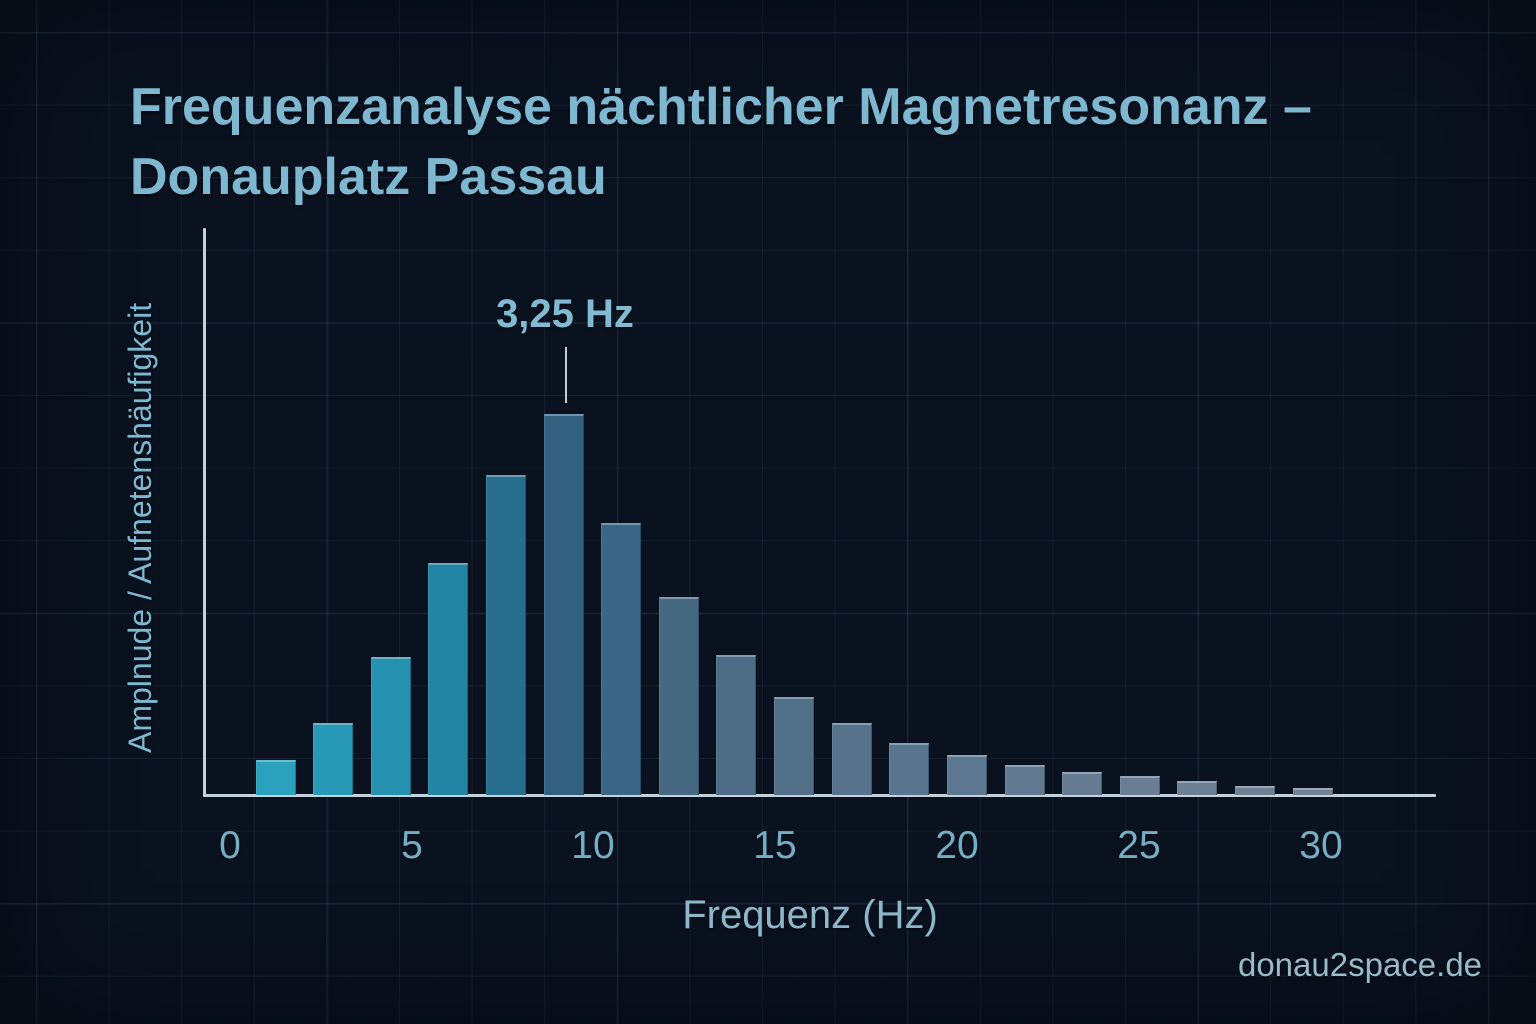 This screenshot has height=1024, width=1536. I want to click on x-tick-label: 10, so click(593, 845).